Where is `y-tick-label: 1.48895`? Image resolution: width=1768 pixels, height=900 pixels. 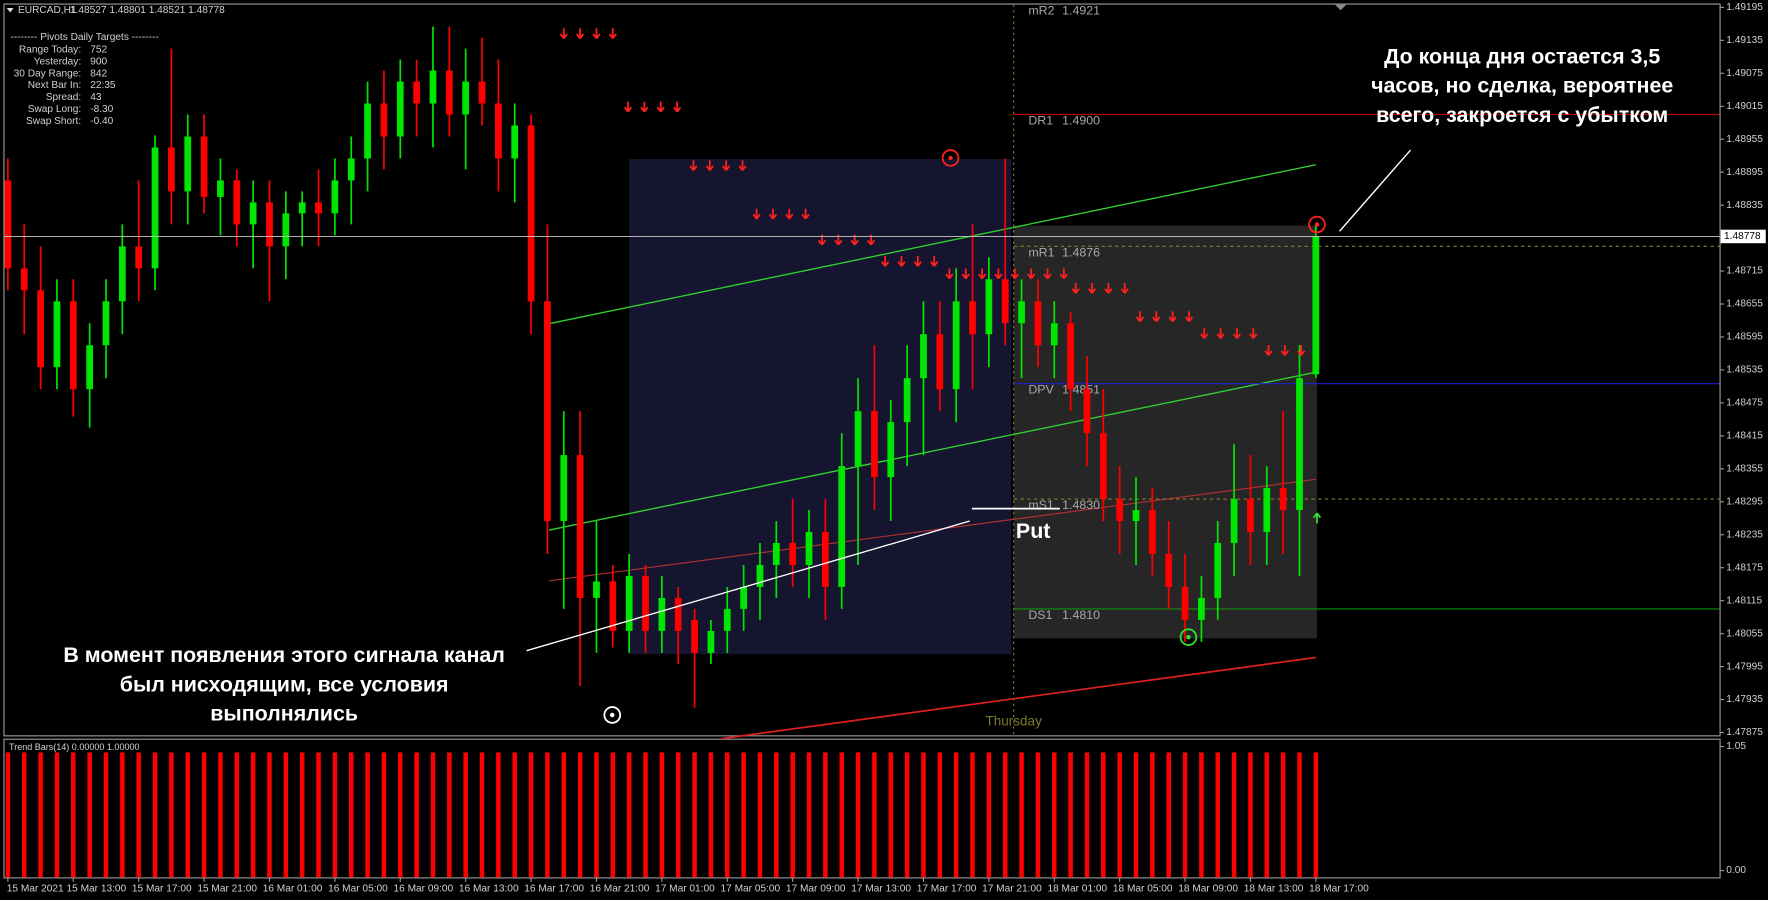 y-tick-label: 1.48895 is located at coordinates (1744, 172).